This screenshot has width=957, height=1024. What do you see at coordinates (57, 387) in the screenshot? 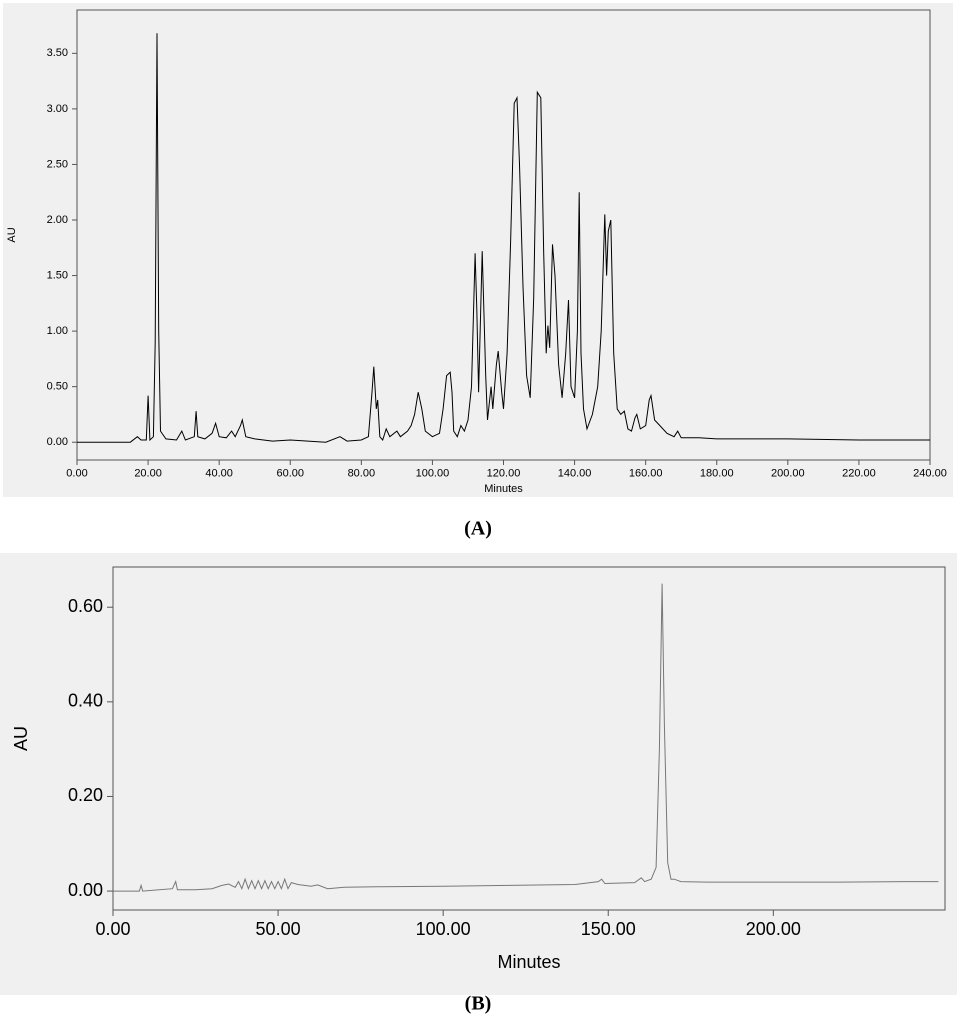
I see `y-tick-label: 0.50` at bounding box center [57, 387].